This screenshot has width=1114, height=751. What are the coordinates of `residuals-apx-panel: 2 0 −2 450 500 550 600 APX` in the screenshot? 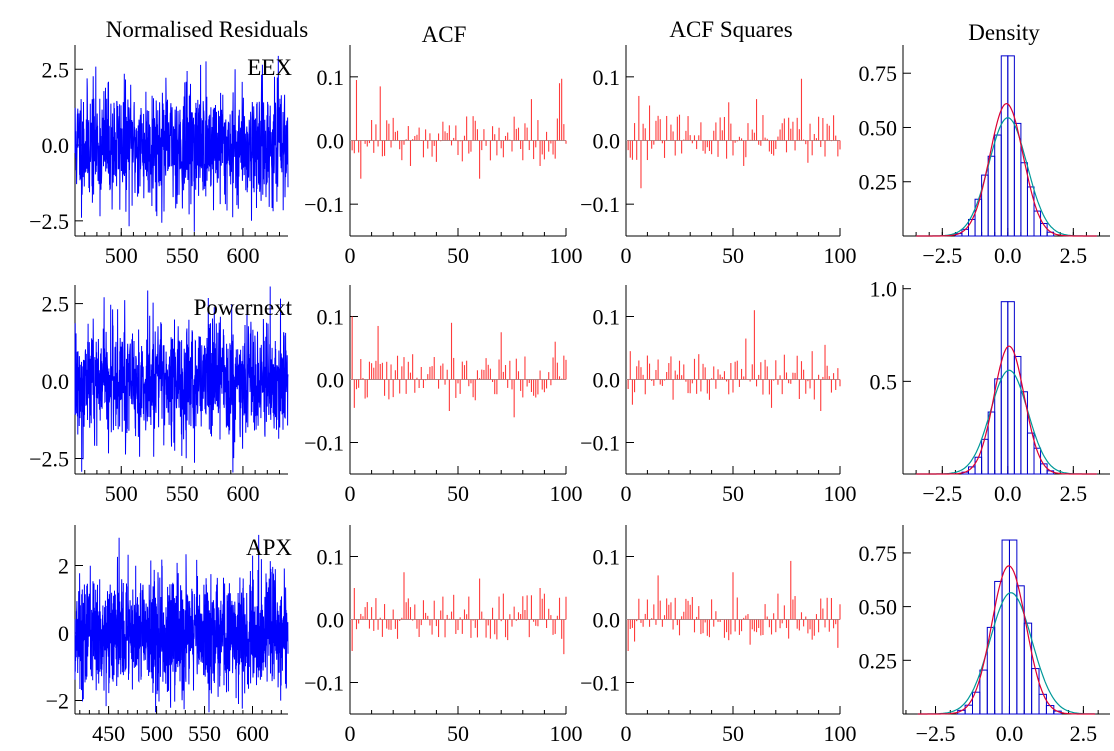 It's located at (169, 635).